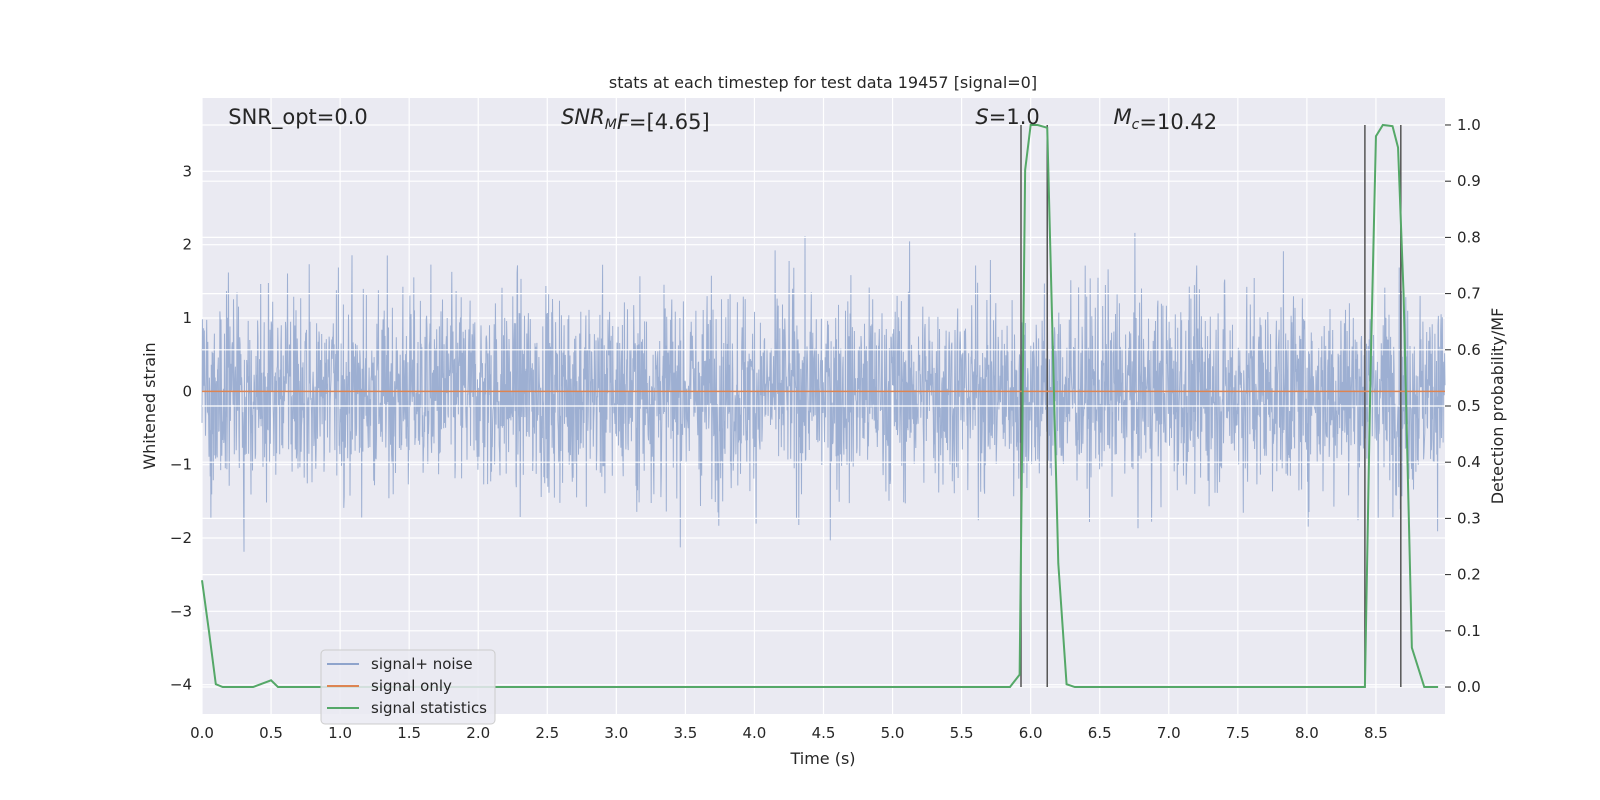  What do you see at coordinates (1469, 181) in the screenshot?
I see `y2-tick-label: 0.9` at bounding box center [1469, 181].